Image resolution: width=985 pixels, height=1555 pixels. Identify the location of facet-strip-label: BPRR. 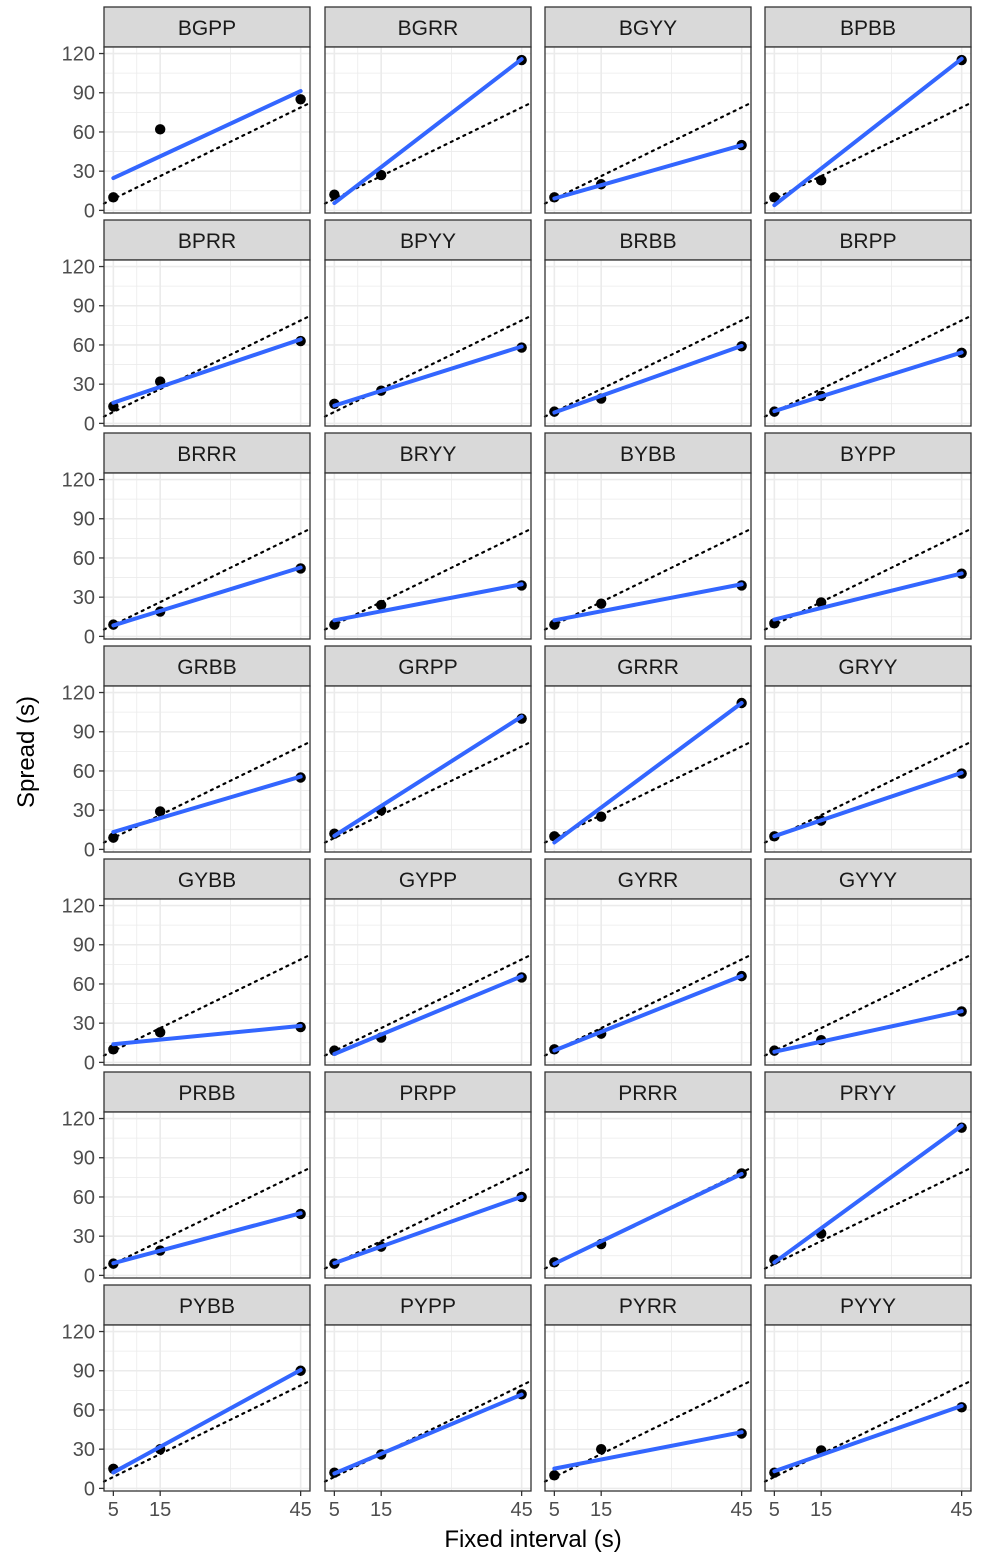
(207, 241).